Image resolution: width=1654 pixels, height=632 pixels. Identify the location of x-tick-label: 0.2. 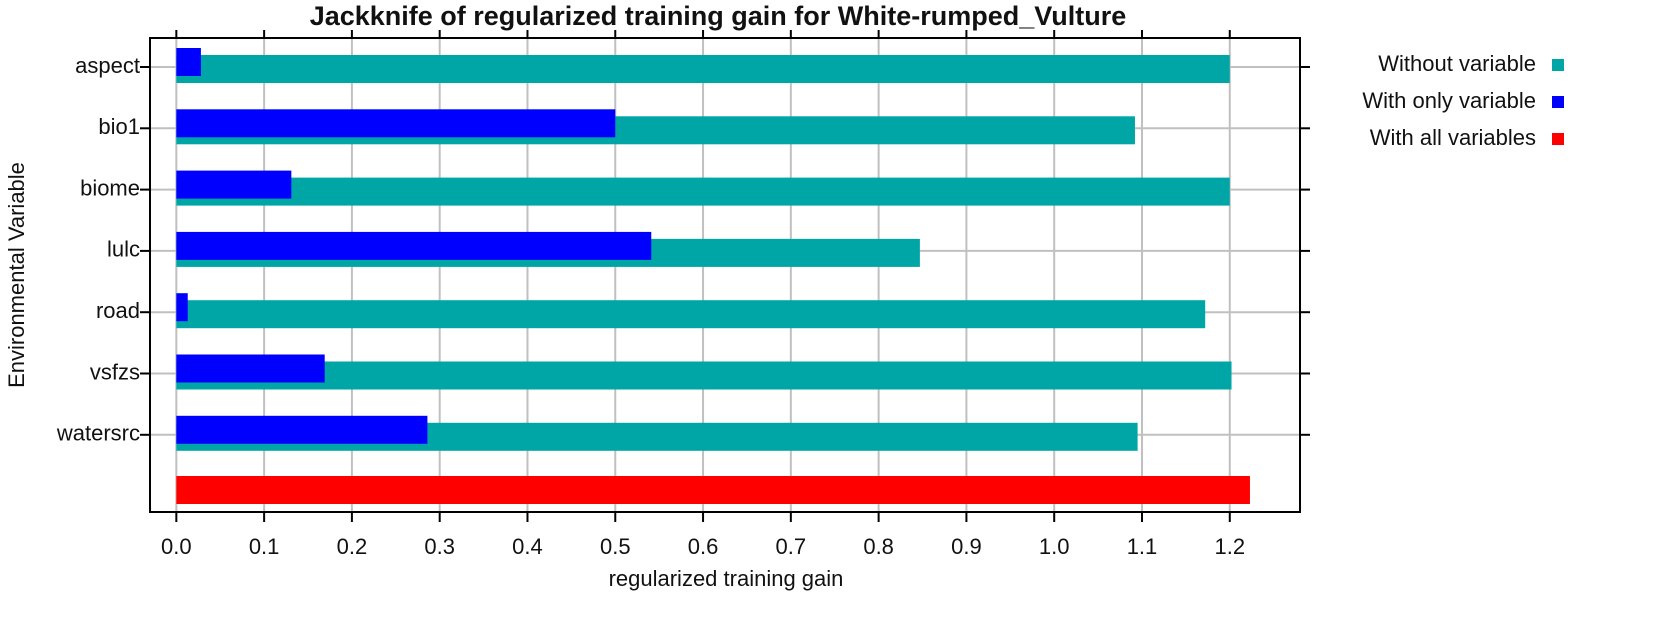
(352, 546).